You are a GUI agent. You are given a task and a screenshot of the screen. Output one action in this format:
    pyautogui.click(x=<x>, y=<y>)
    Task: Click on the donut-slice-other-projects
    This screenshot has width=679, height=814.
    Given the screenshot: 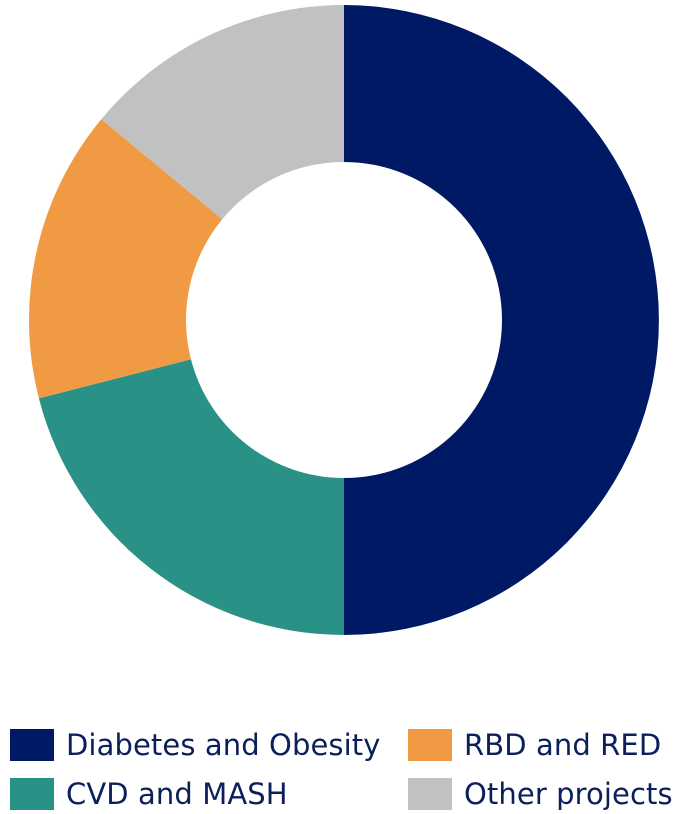 What is the action you would take?
    pyautogui.click(x=222, y=112)
    